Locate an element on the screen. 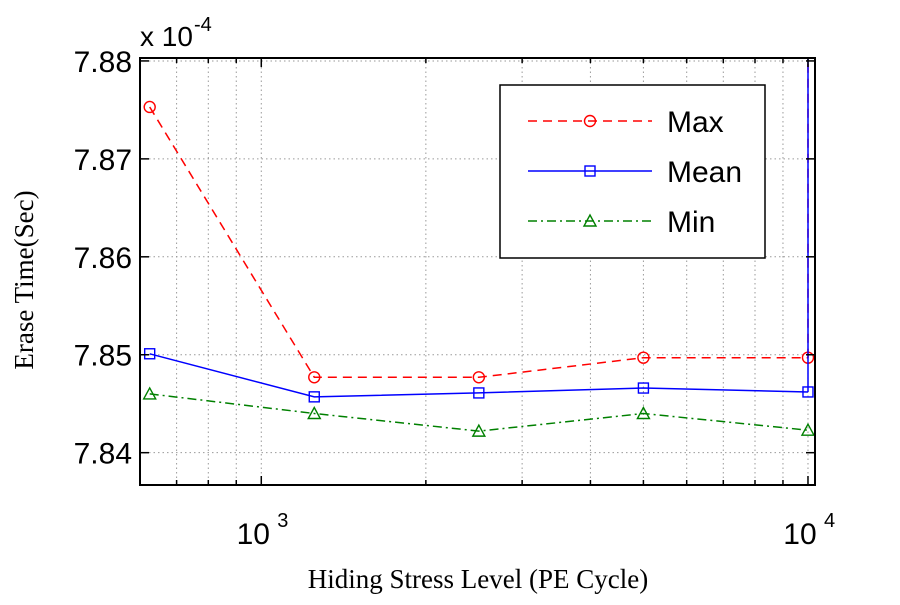  y-tick-label: 7.84 is located at coordinates (103, 454).